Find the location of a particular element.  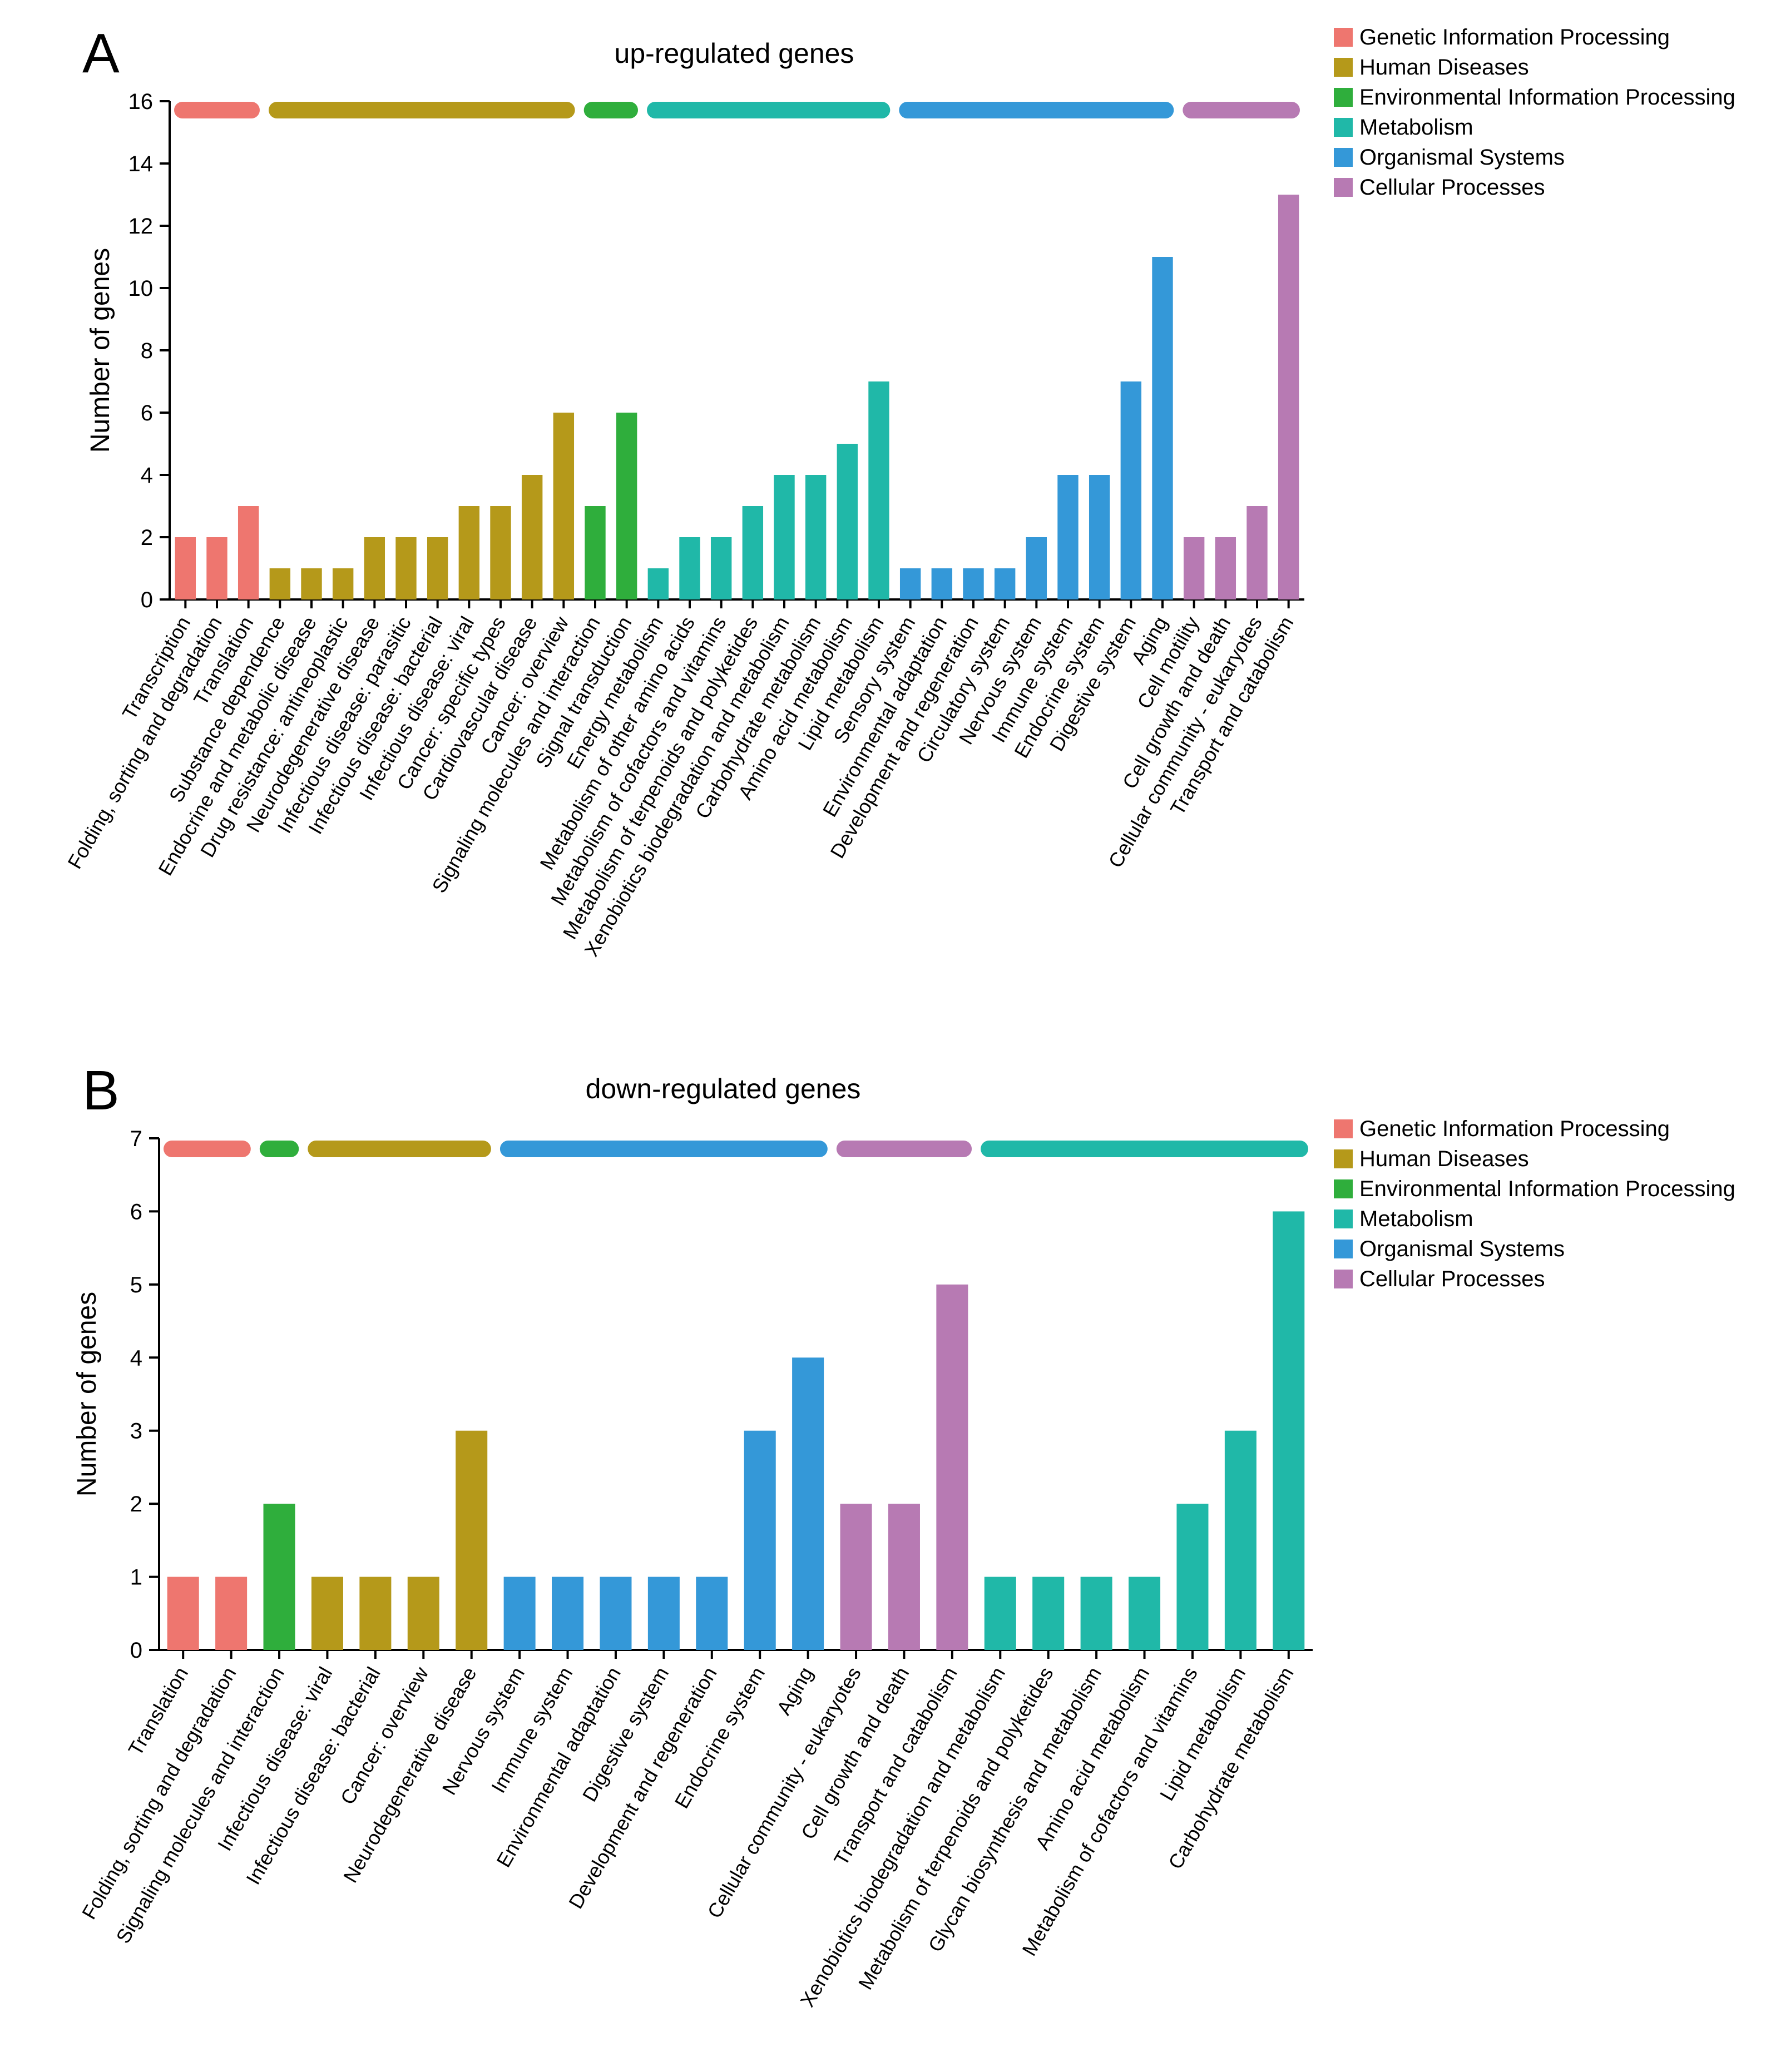

panel-a-bar-development-and-regeneration is located at coordinates (973, 583).